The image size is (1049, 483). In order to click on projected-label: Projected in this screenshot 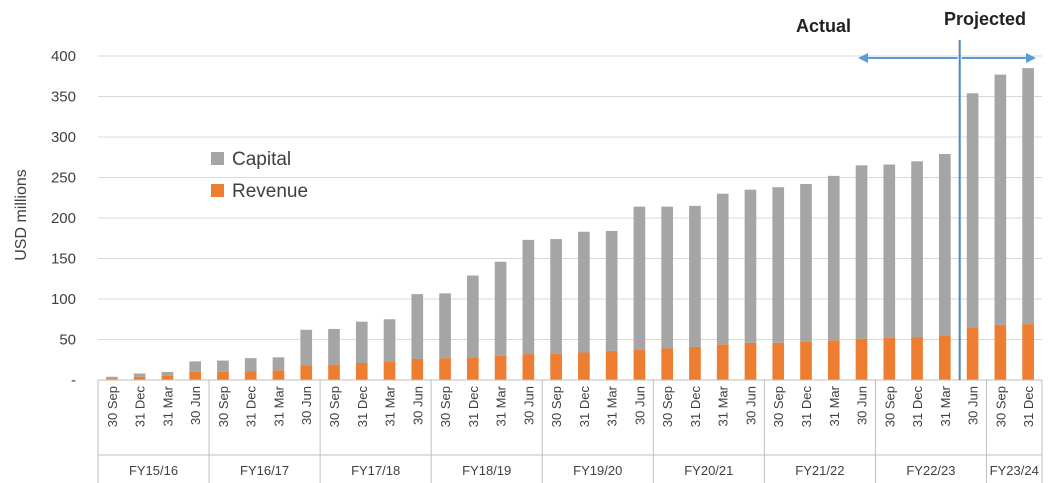, I will do `click(985, 19)`.